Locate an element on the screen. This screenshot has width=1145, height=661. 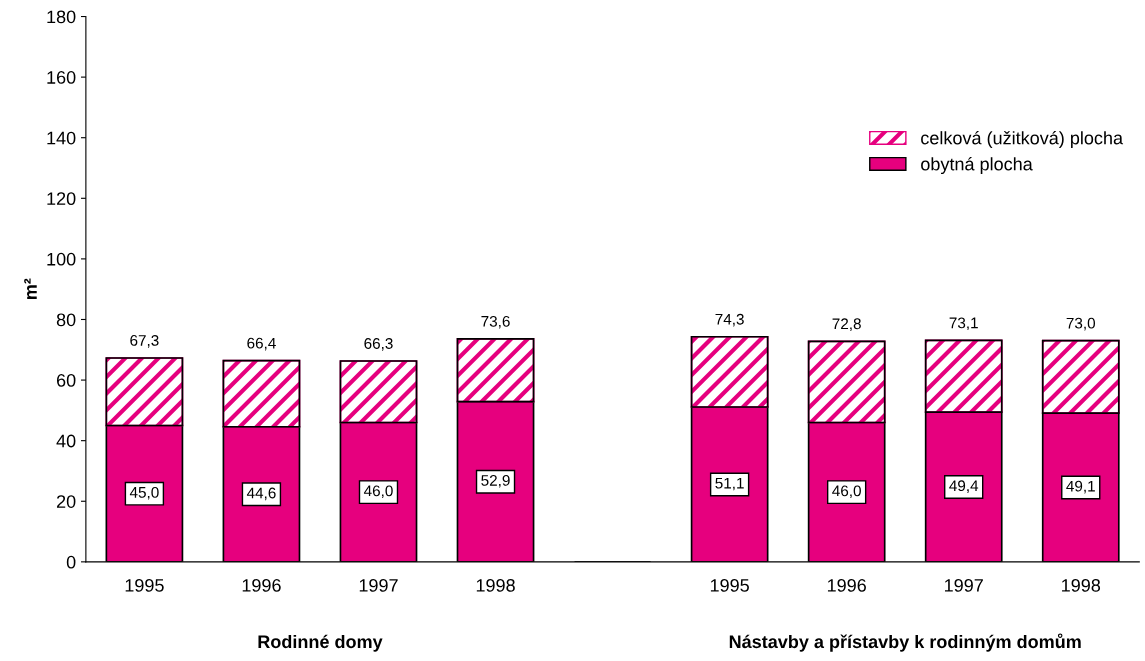
text: Rodinné domy is located at coordinates (320, 643).